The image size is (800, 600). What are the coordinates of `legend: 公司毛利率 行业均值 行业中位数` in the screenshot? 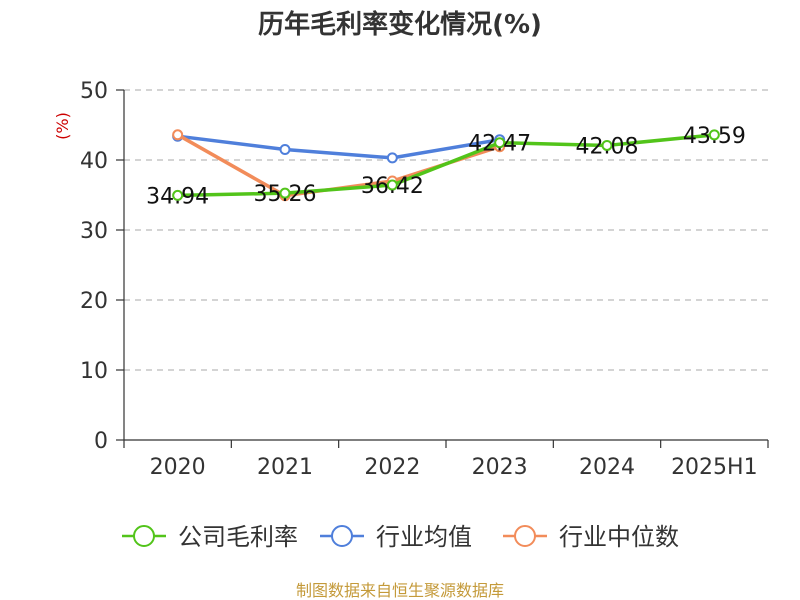 It's located at (400, 537).